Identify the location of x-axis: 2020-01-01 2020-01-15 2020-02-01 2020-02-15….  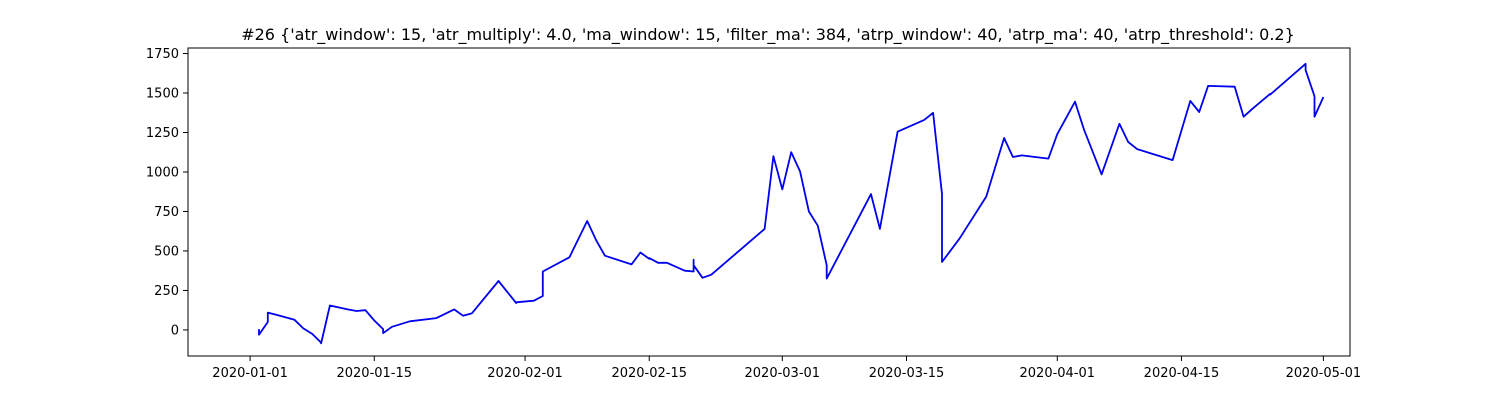
(786, 368).